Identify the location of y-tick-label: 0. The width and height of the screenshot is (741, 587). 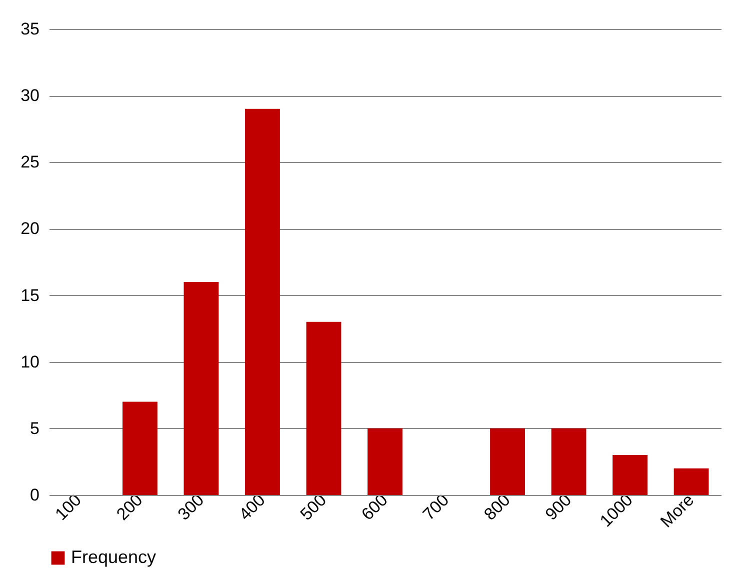
(35, 495).